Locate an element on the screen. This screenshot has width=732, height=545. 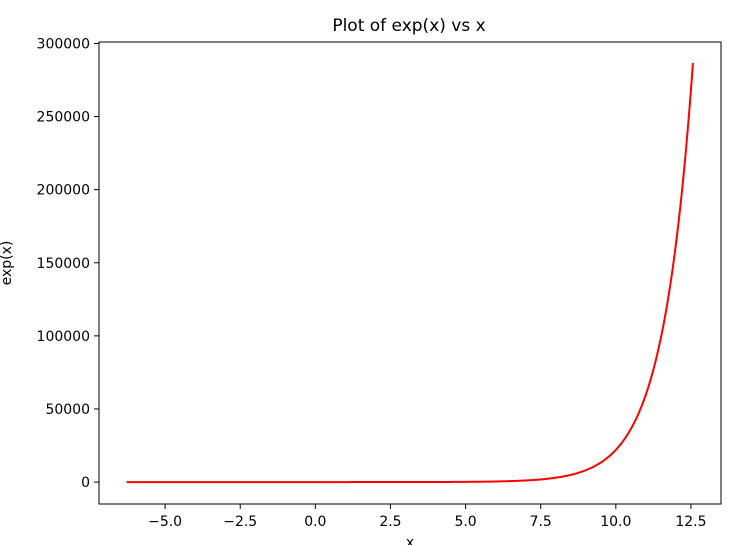
x-tick-label: 5.0 is located at coordinates (465, 522).